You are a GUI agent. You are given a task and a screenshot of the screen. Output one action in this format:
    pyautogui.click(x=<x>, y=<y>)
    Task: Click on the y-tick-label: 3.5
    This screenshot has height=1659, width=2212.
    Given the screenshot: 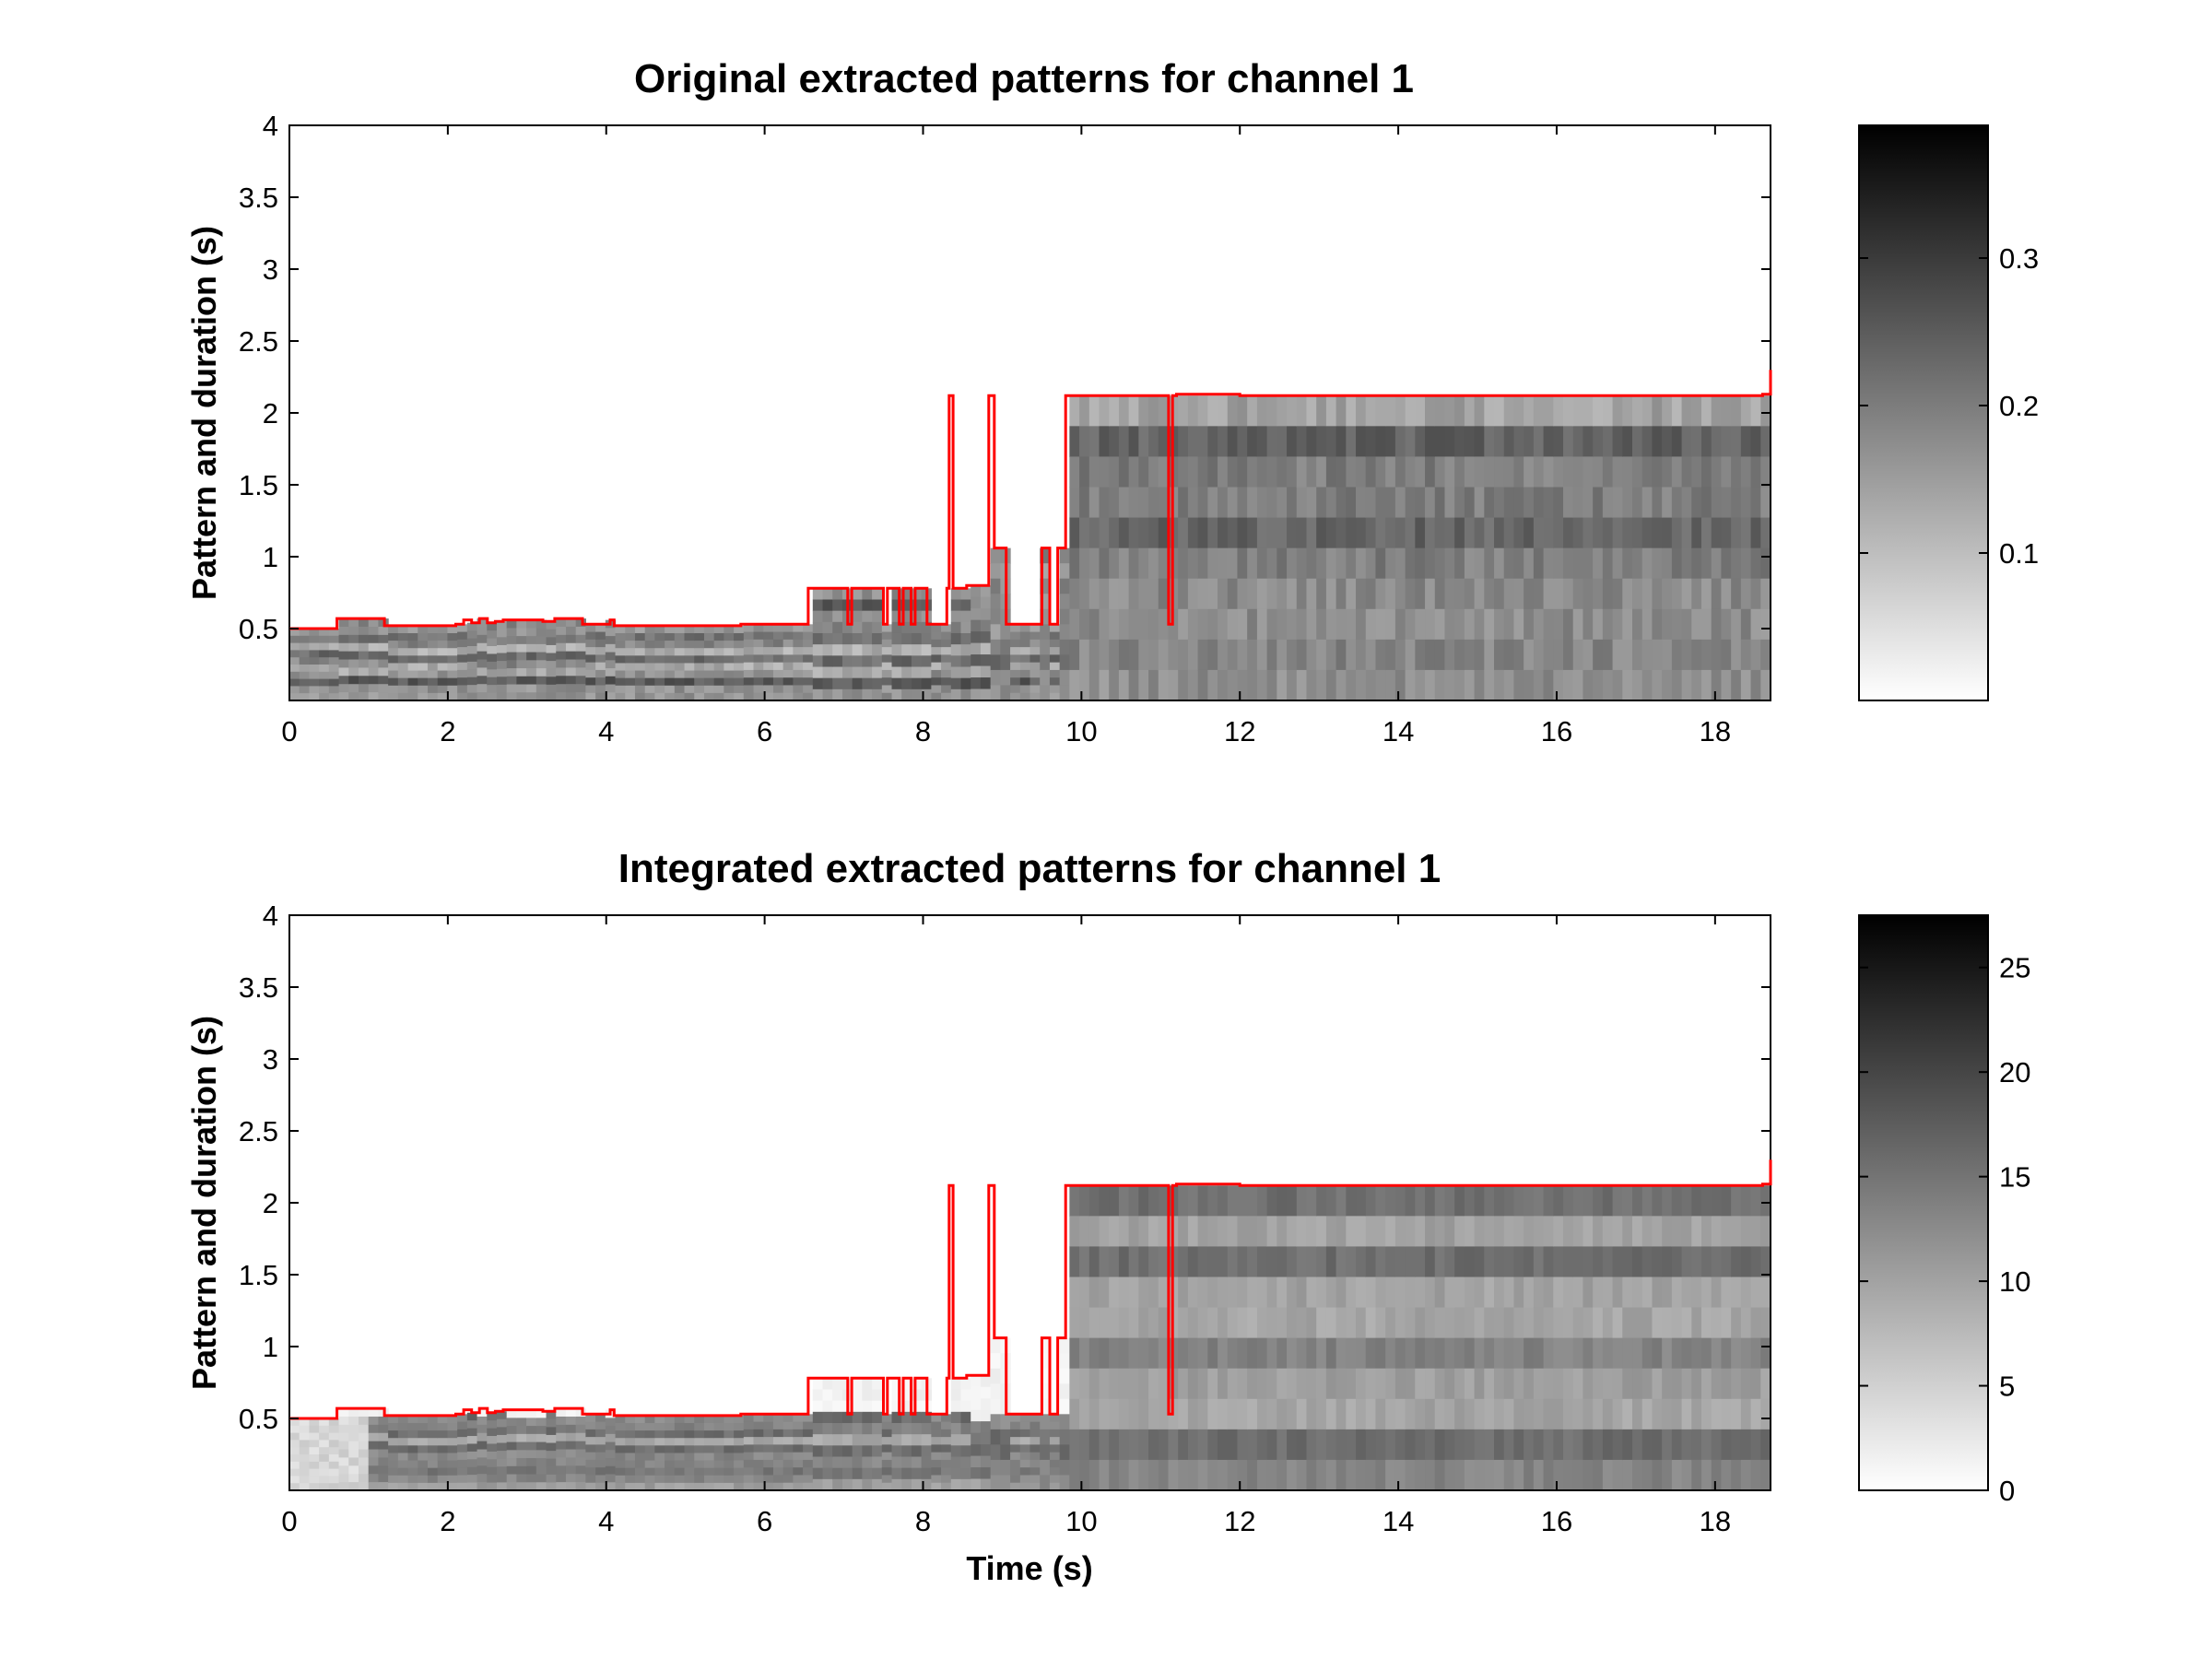 What is the action you would take?
    pyautogui.click(x=258, y=198)
    